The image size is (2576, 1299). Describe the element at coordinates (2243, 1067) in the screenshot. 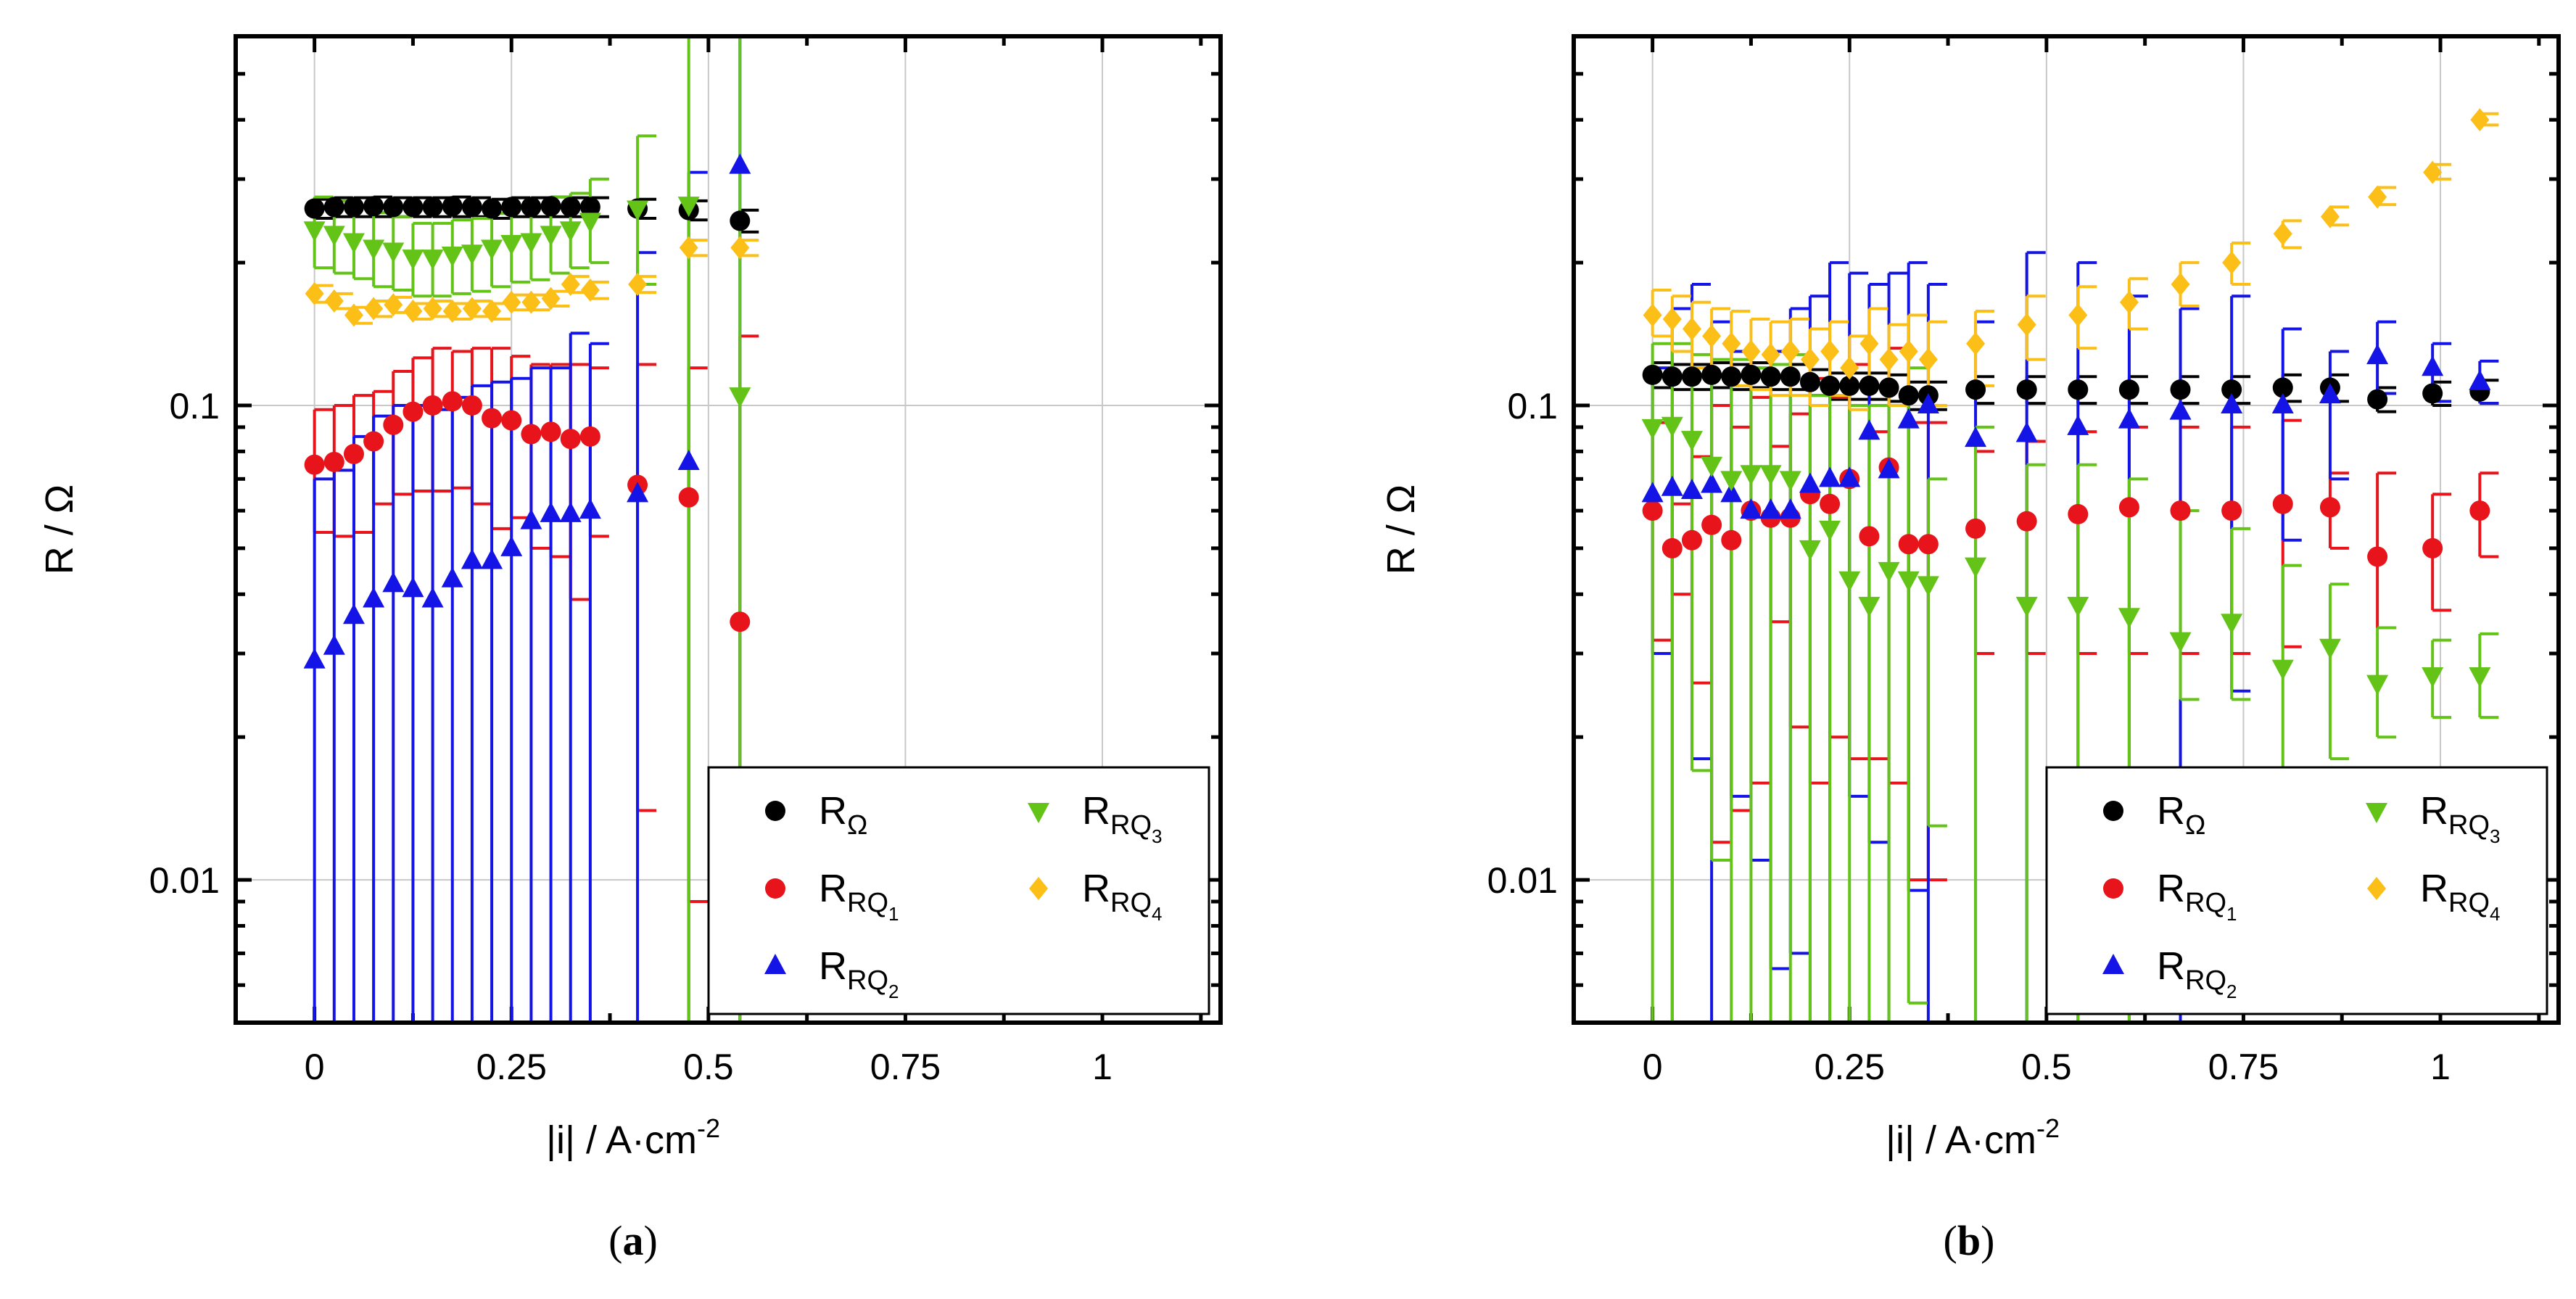

I see `x-tick-label: 0.75` at that location.